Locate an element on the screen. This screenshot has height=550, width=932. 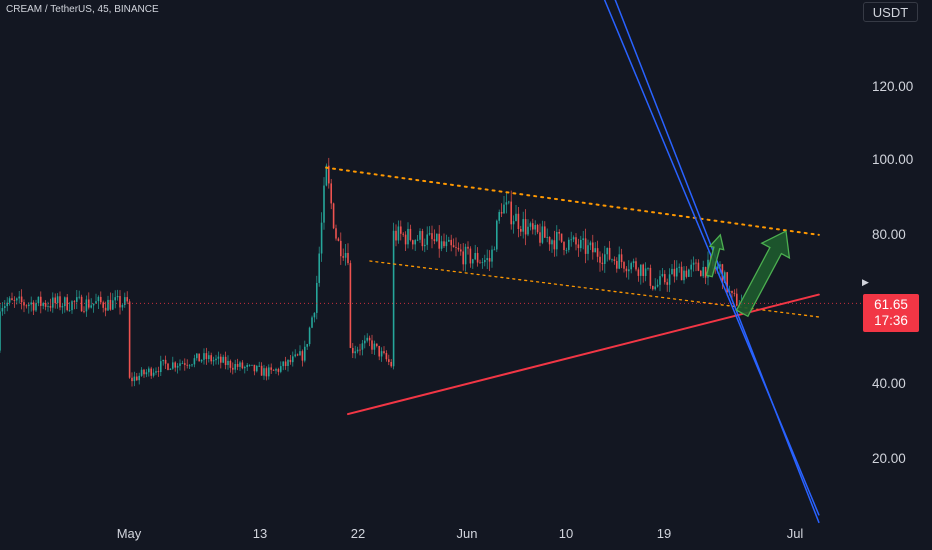
y-tick-label: 100.00 is located at coordinates (893, 159).